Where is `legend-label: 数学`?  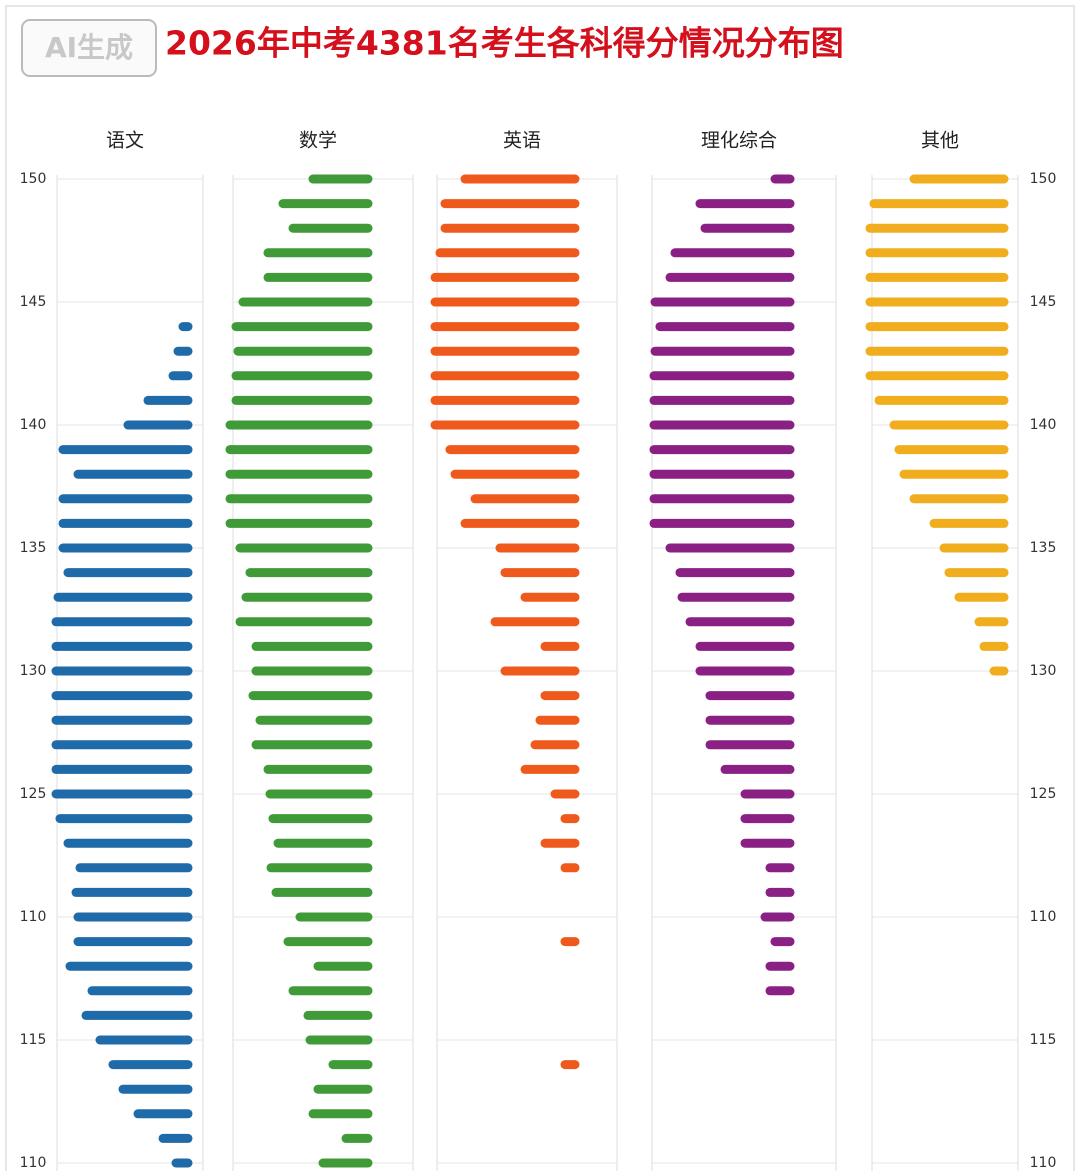
legend-label: 数学 is located at coordinates (318, 141).